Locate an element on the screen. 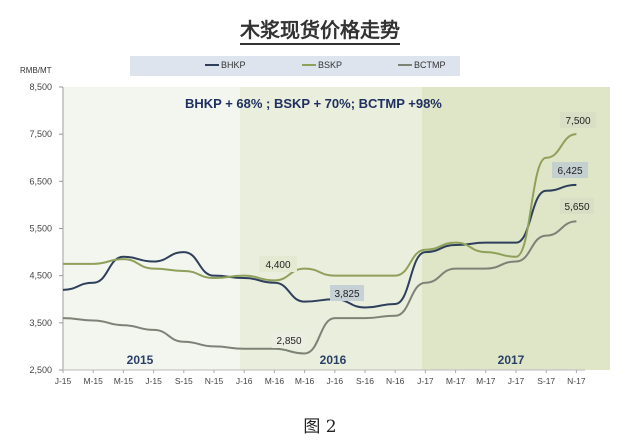 The image size is (640, 444). legend-label: BSKP is located at coordinates (330, 65).